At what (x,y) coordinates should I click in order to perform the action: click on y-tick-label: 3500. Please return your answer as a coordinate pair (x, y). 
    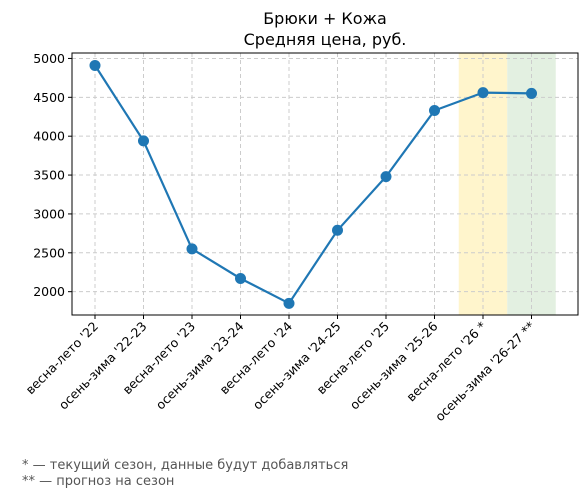
    Looking at the image, I should click on (49, 175).